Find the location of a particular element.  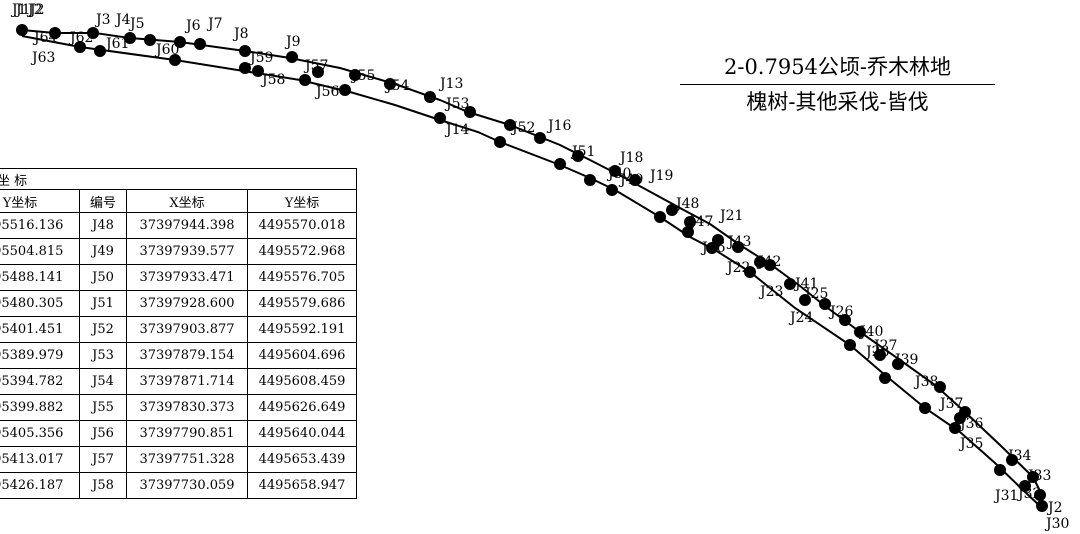

table-cell: 4495572.968 is located at coordinates (302, 251).